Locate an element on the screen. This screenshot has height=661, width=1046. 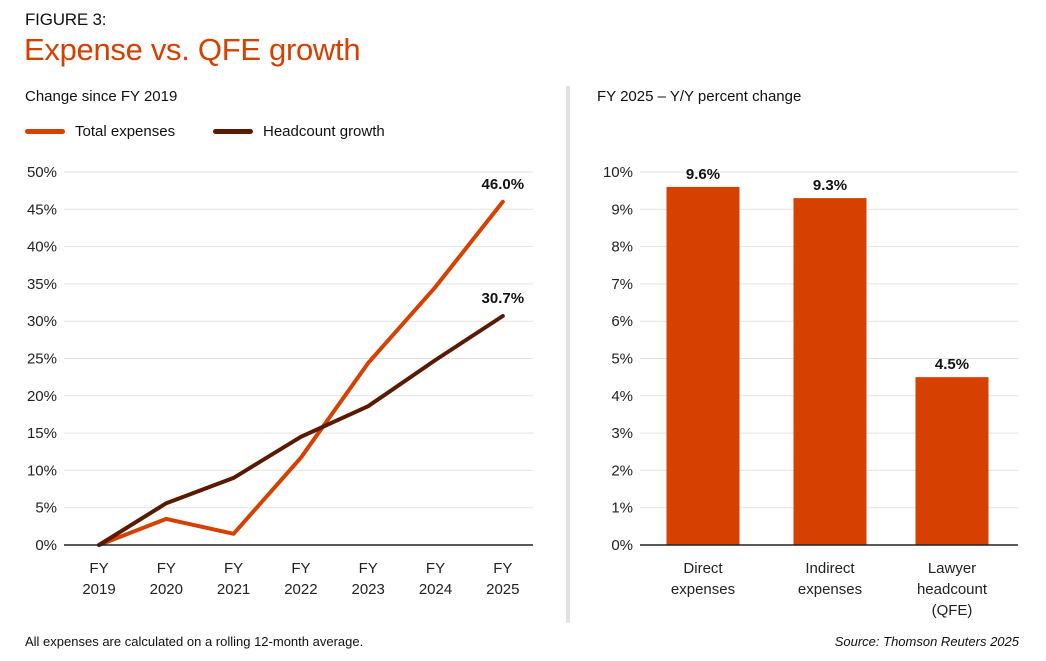
y-tick-label: 4% is located at coordinates (622, 396).